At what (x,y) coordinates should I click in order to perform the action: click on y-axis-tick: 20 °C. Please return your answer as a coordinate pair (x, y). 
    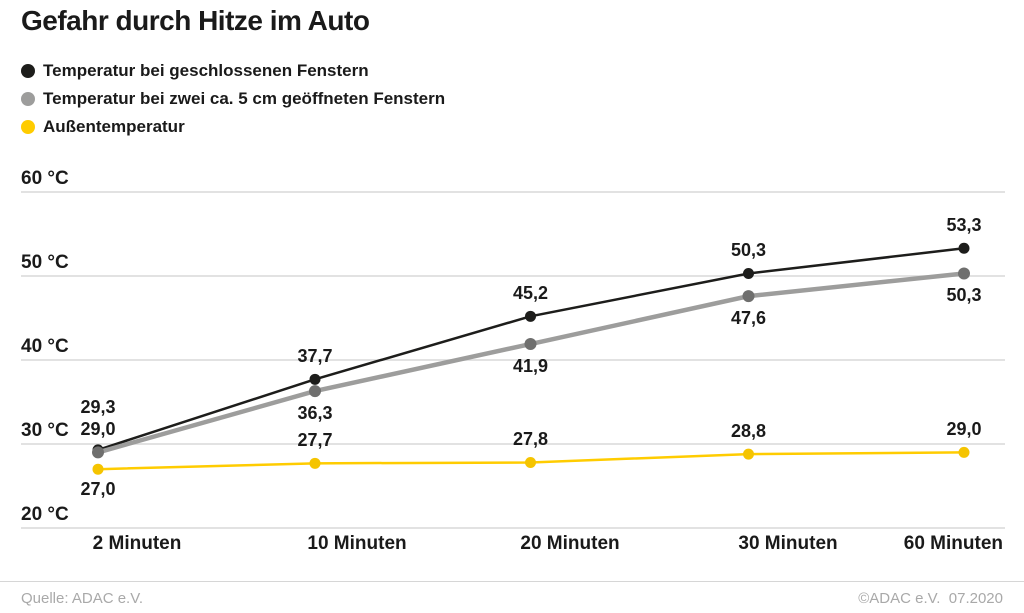
    Looking at the image, I should click on (45, 514).